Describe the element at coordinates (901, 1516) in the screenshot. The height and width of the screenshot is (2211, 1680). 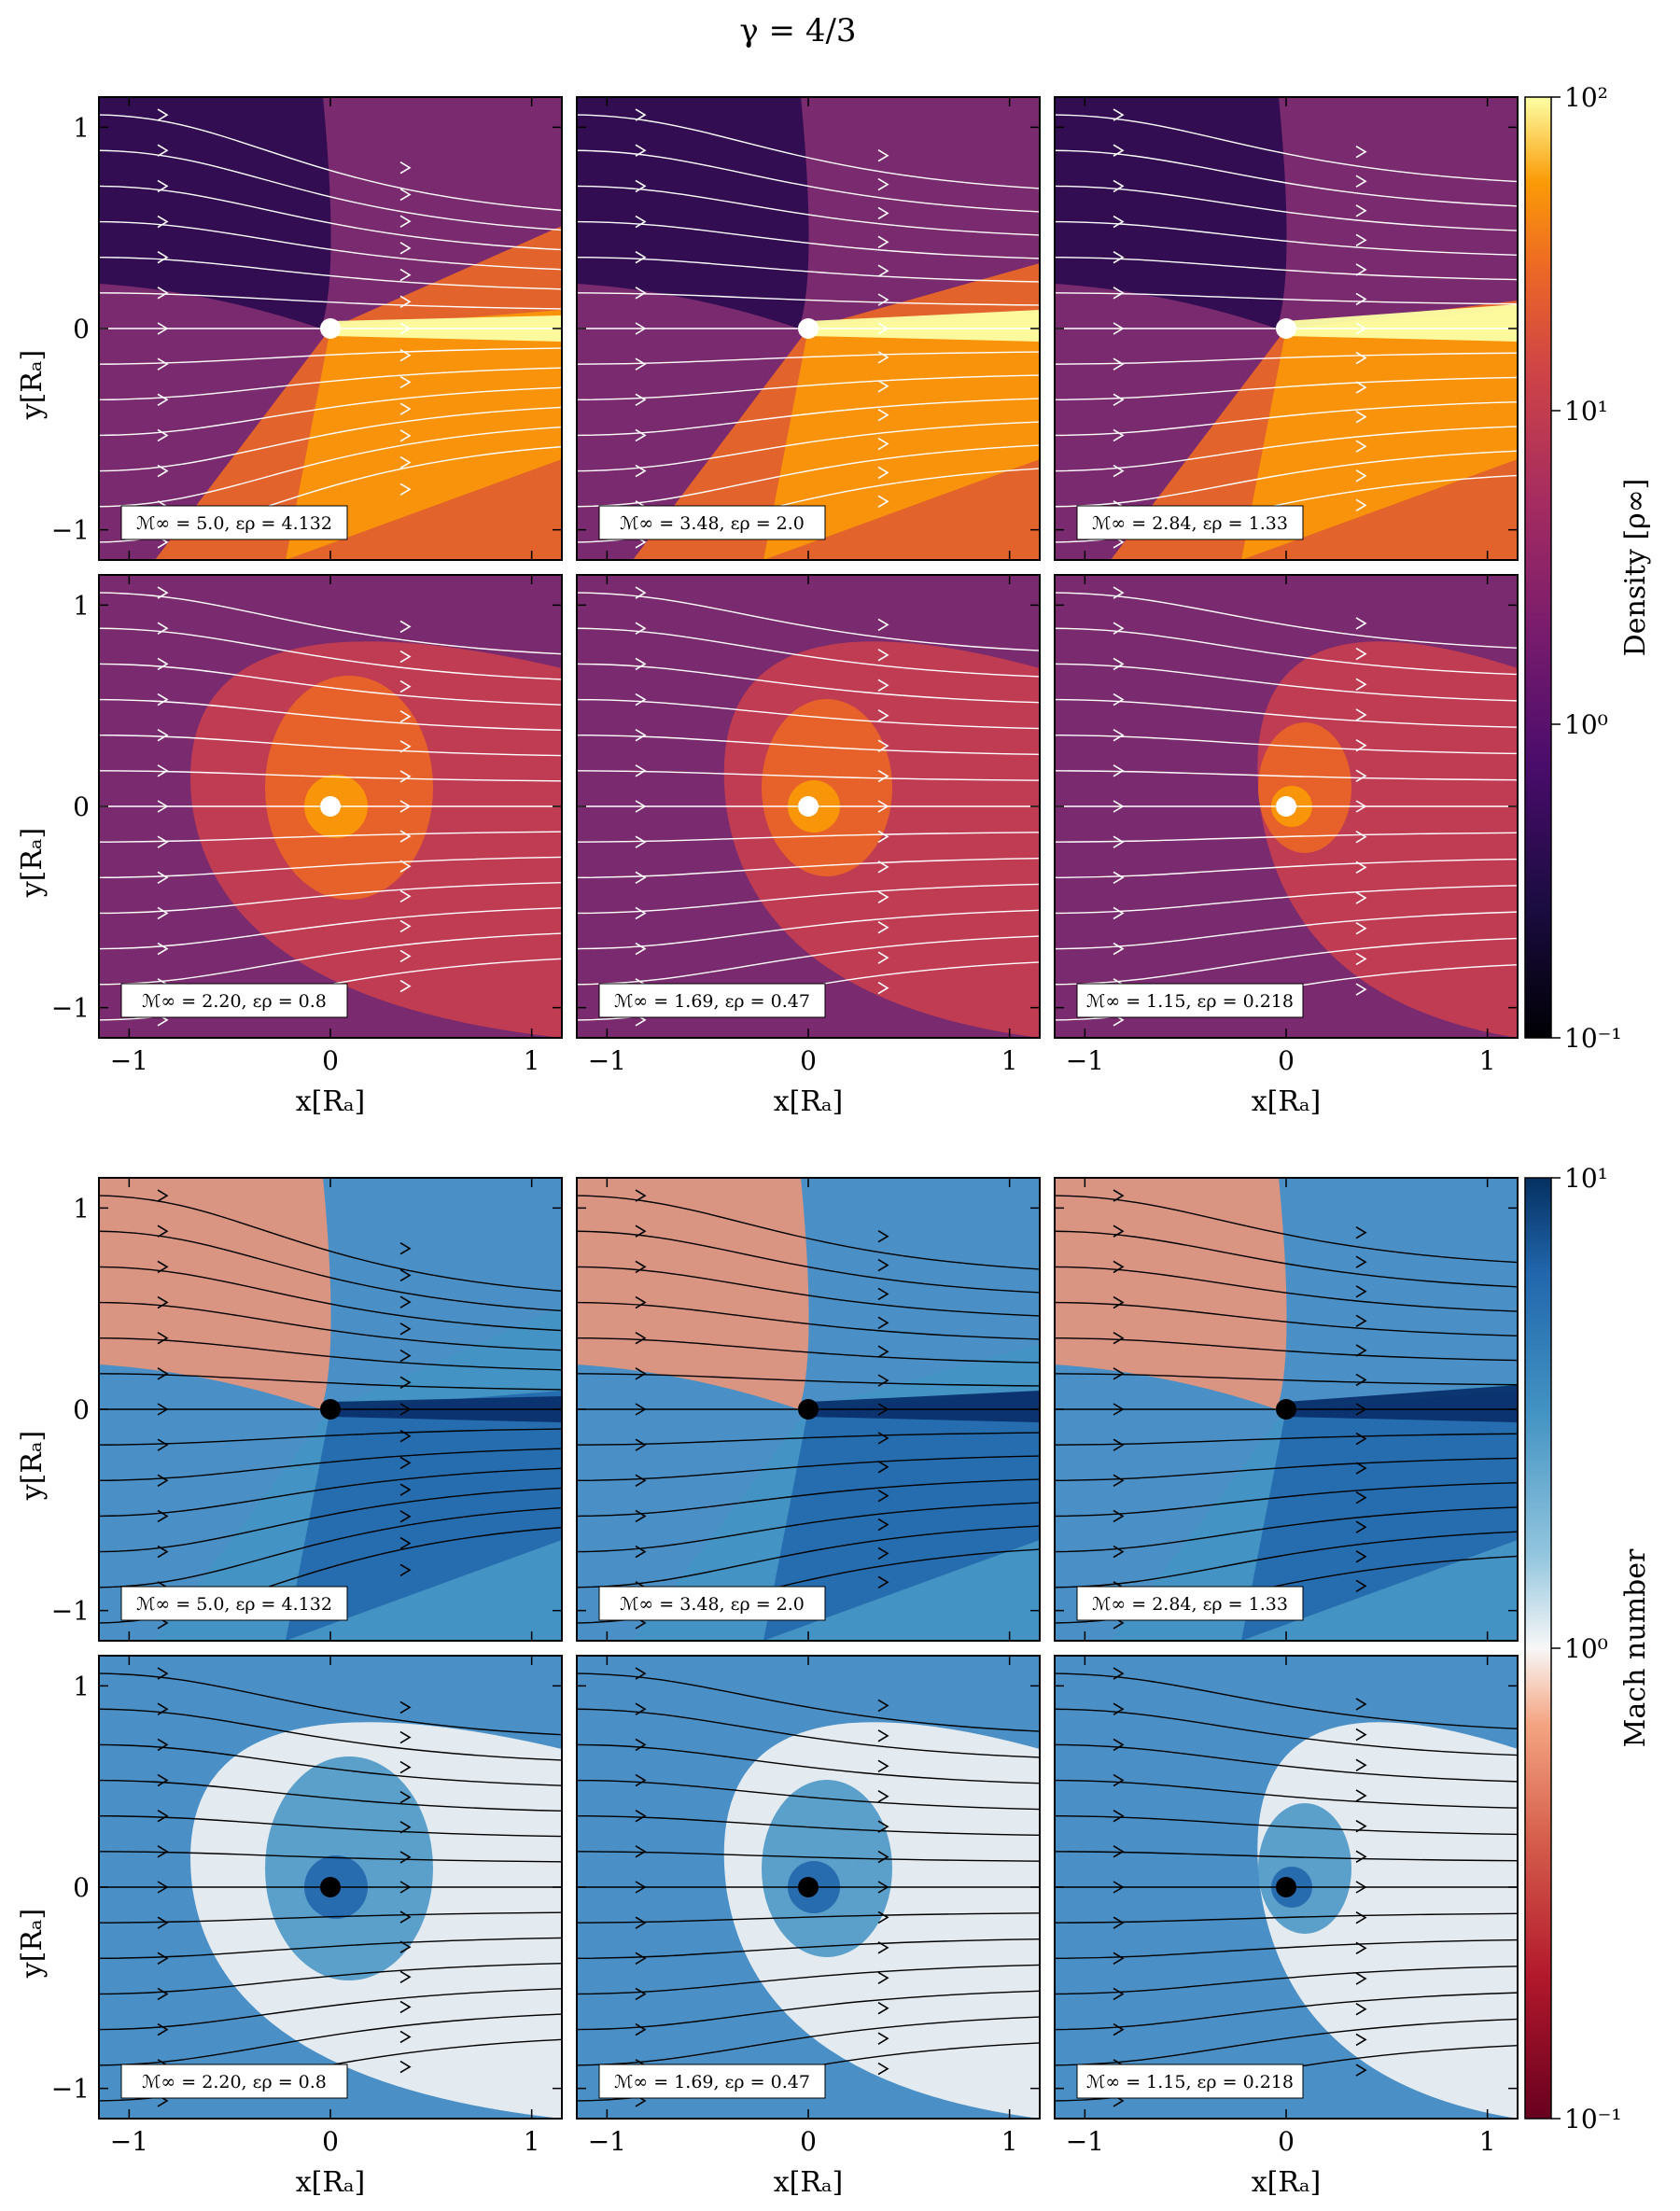
I see `wake-core` at that location.